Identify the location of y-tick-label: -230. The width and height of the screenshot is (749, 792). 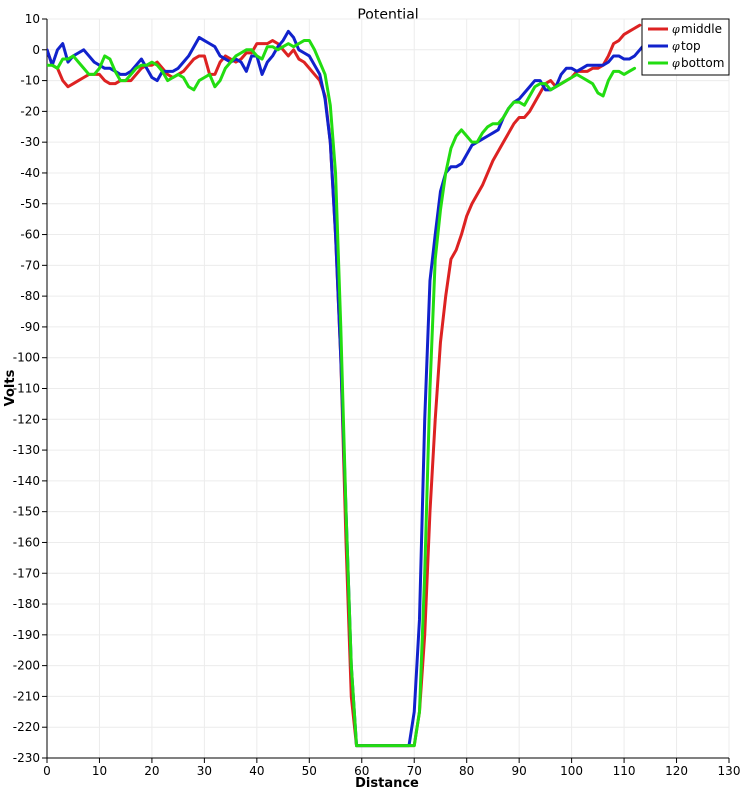
(26, 758).